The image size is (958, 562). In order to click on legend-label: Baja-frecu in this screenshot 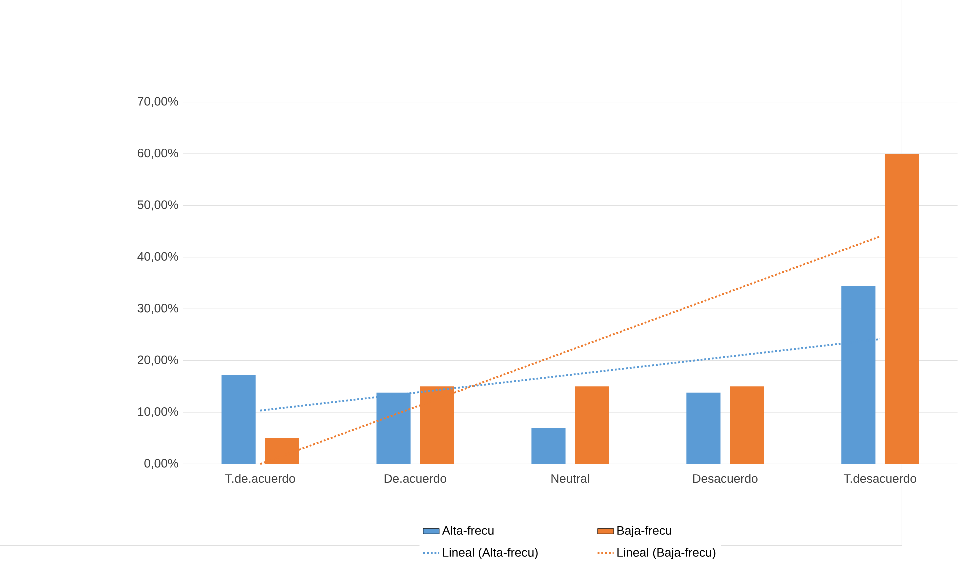, I will do `click(645, 532)`.